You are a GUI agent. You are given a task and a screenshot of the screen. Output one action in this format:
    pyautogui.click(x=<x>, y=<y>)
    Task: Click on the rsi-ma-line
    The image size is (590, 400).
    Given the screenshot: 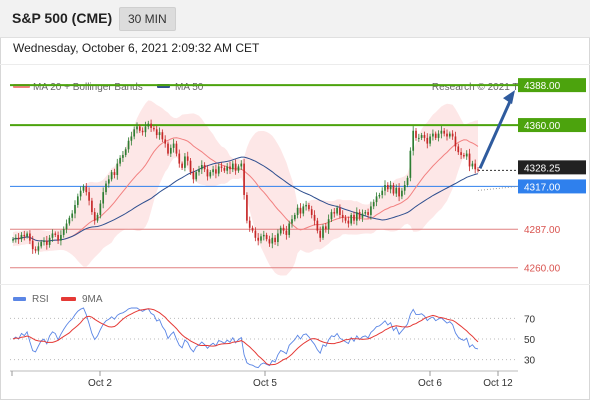 What is the action you would take?
    pyautogui.click(x=245, y=337)
    